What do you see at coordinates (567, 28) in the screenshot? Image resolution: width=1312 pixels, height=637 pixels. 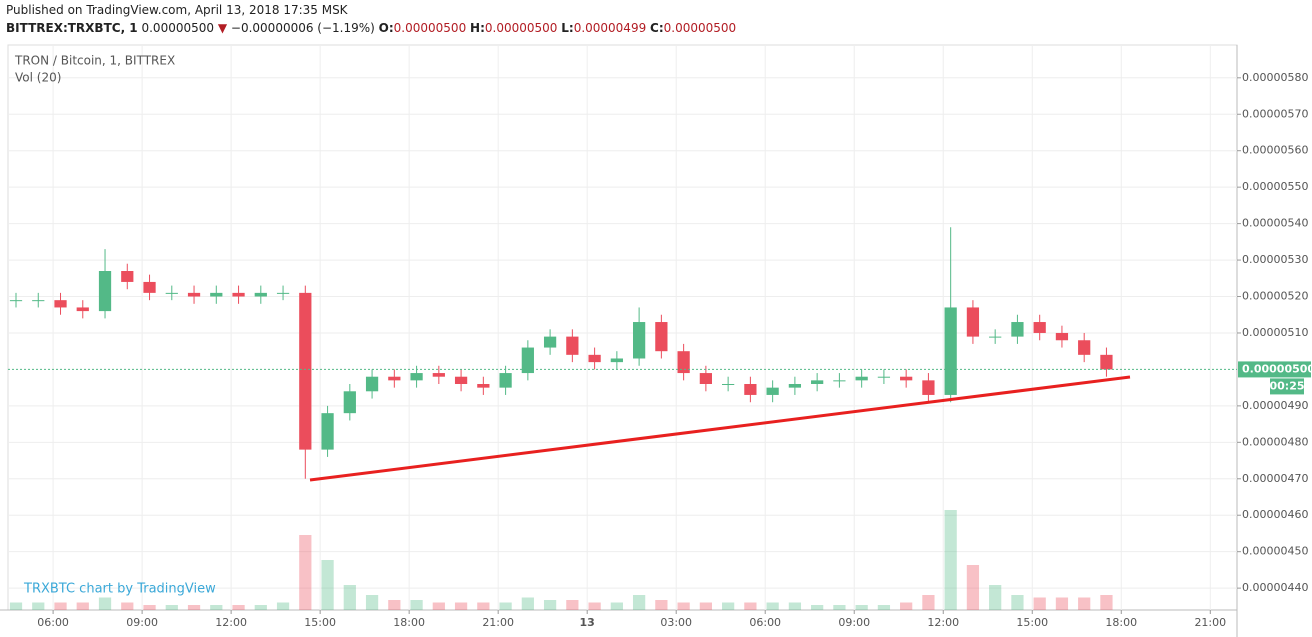 I see `l-label: L:` at bounding box center [567, 28].